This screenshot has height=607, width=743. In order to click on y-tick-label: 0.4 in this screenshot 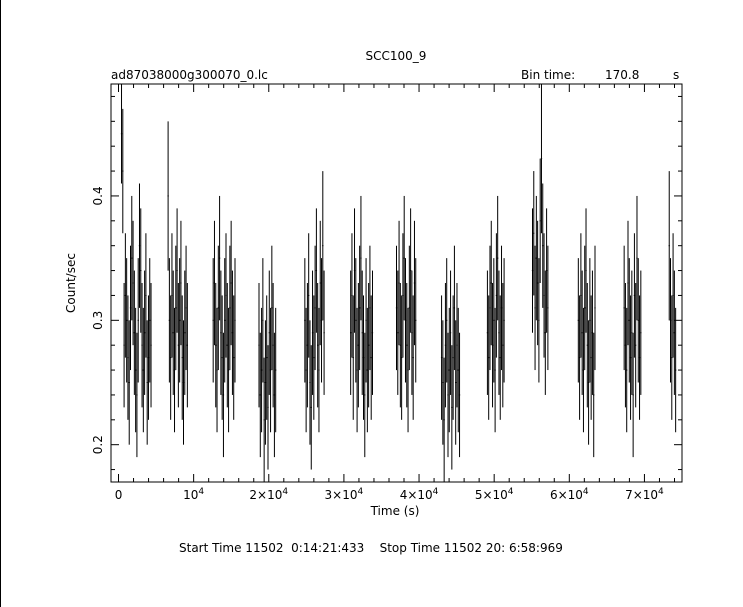, I will do `click(98, 195)`.